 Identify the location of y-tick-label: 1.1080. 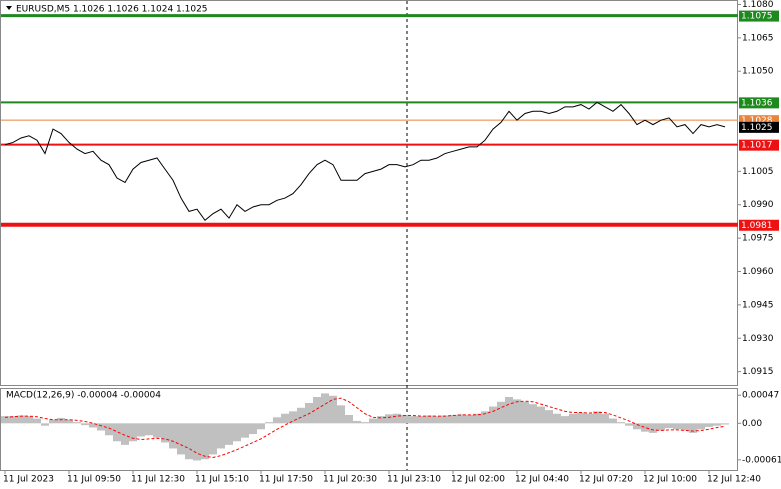
(758, 5).